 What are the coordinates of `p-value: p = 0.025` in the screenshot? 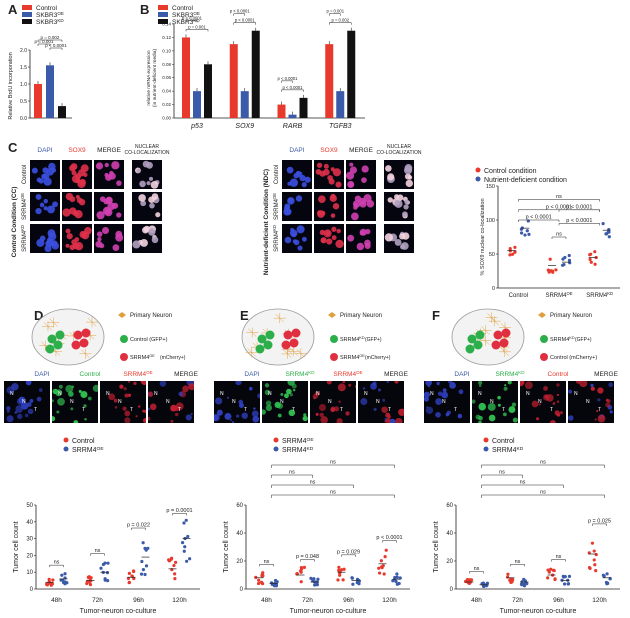 It's located at (599, 521).